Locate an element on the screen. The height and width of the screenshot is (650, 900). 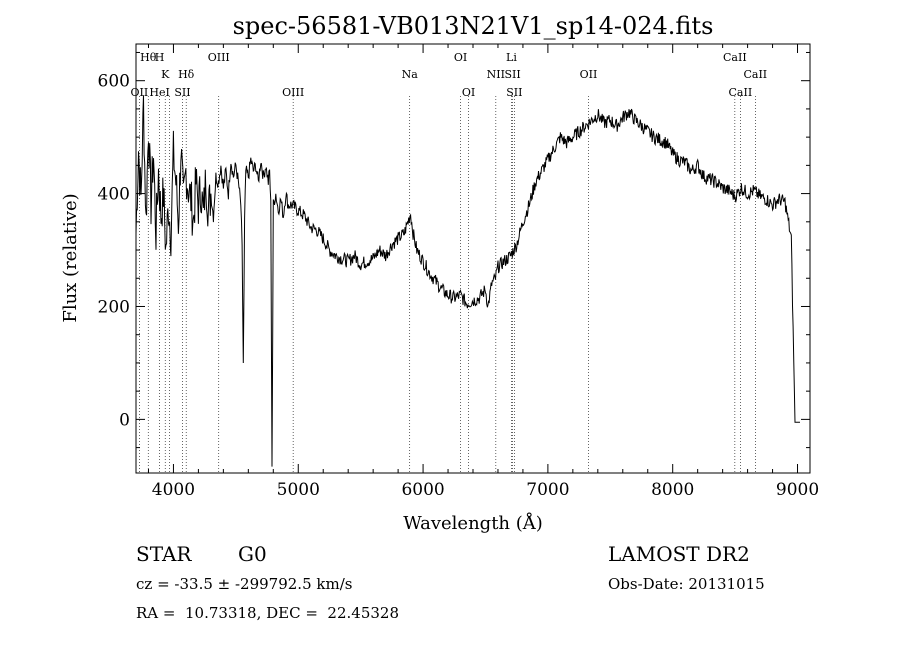
line-label-13: OII is located at coordinates (140, 92).